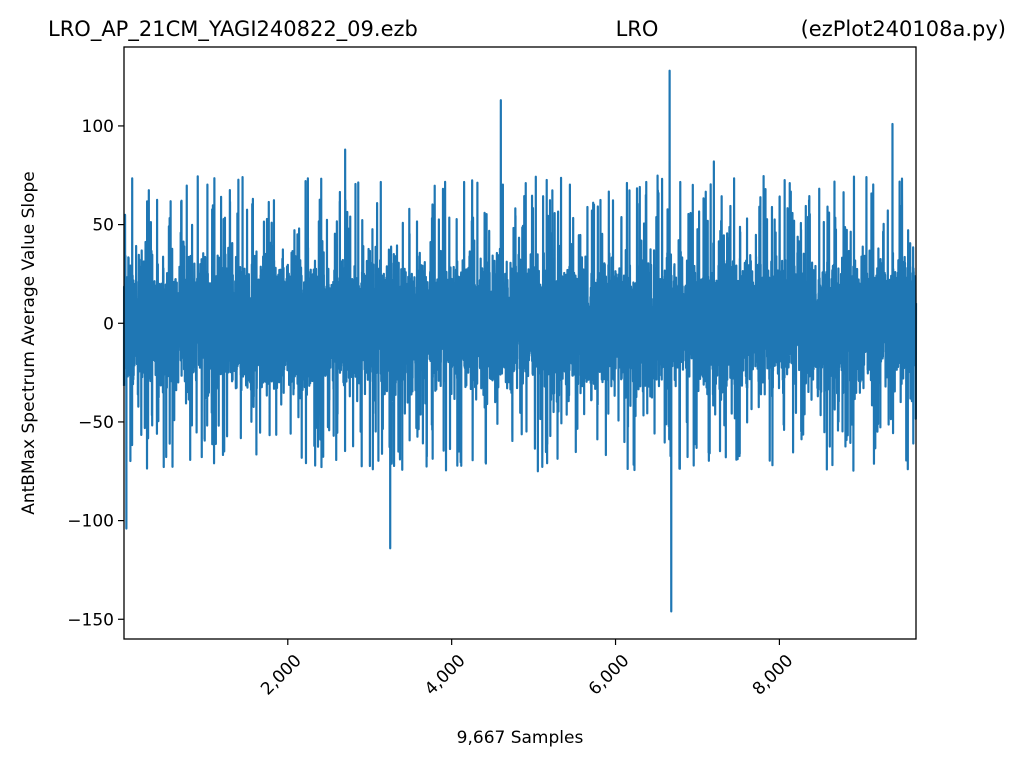  Describe the element at coordinates (108, 324) in the screenshot. I see `y-tick-label: 0` at that location.